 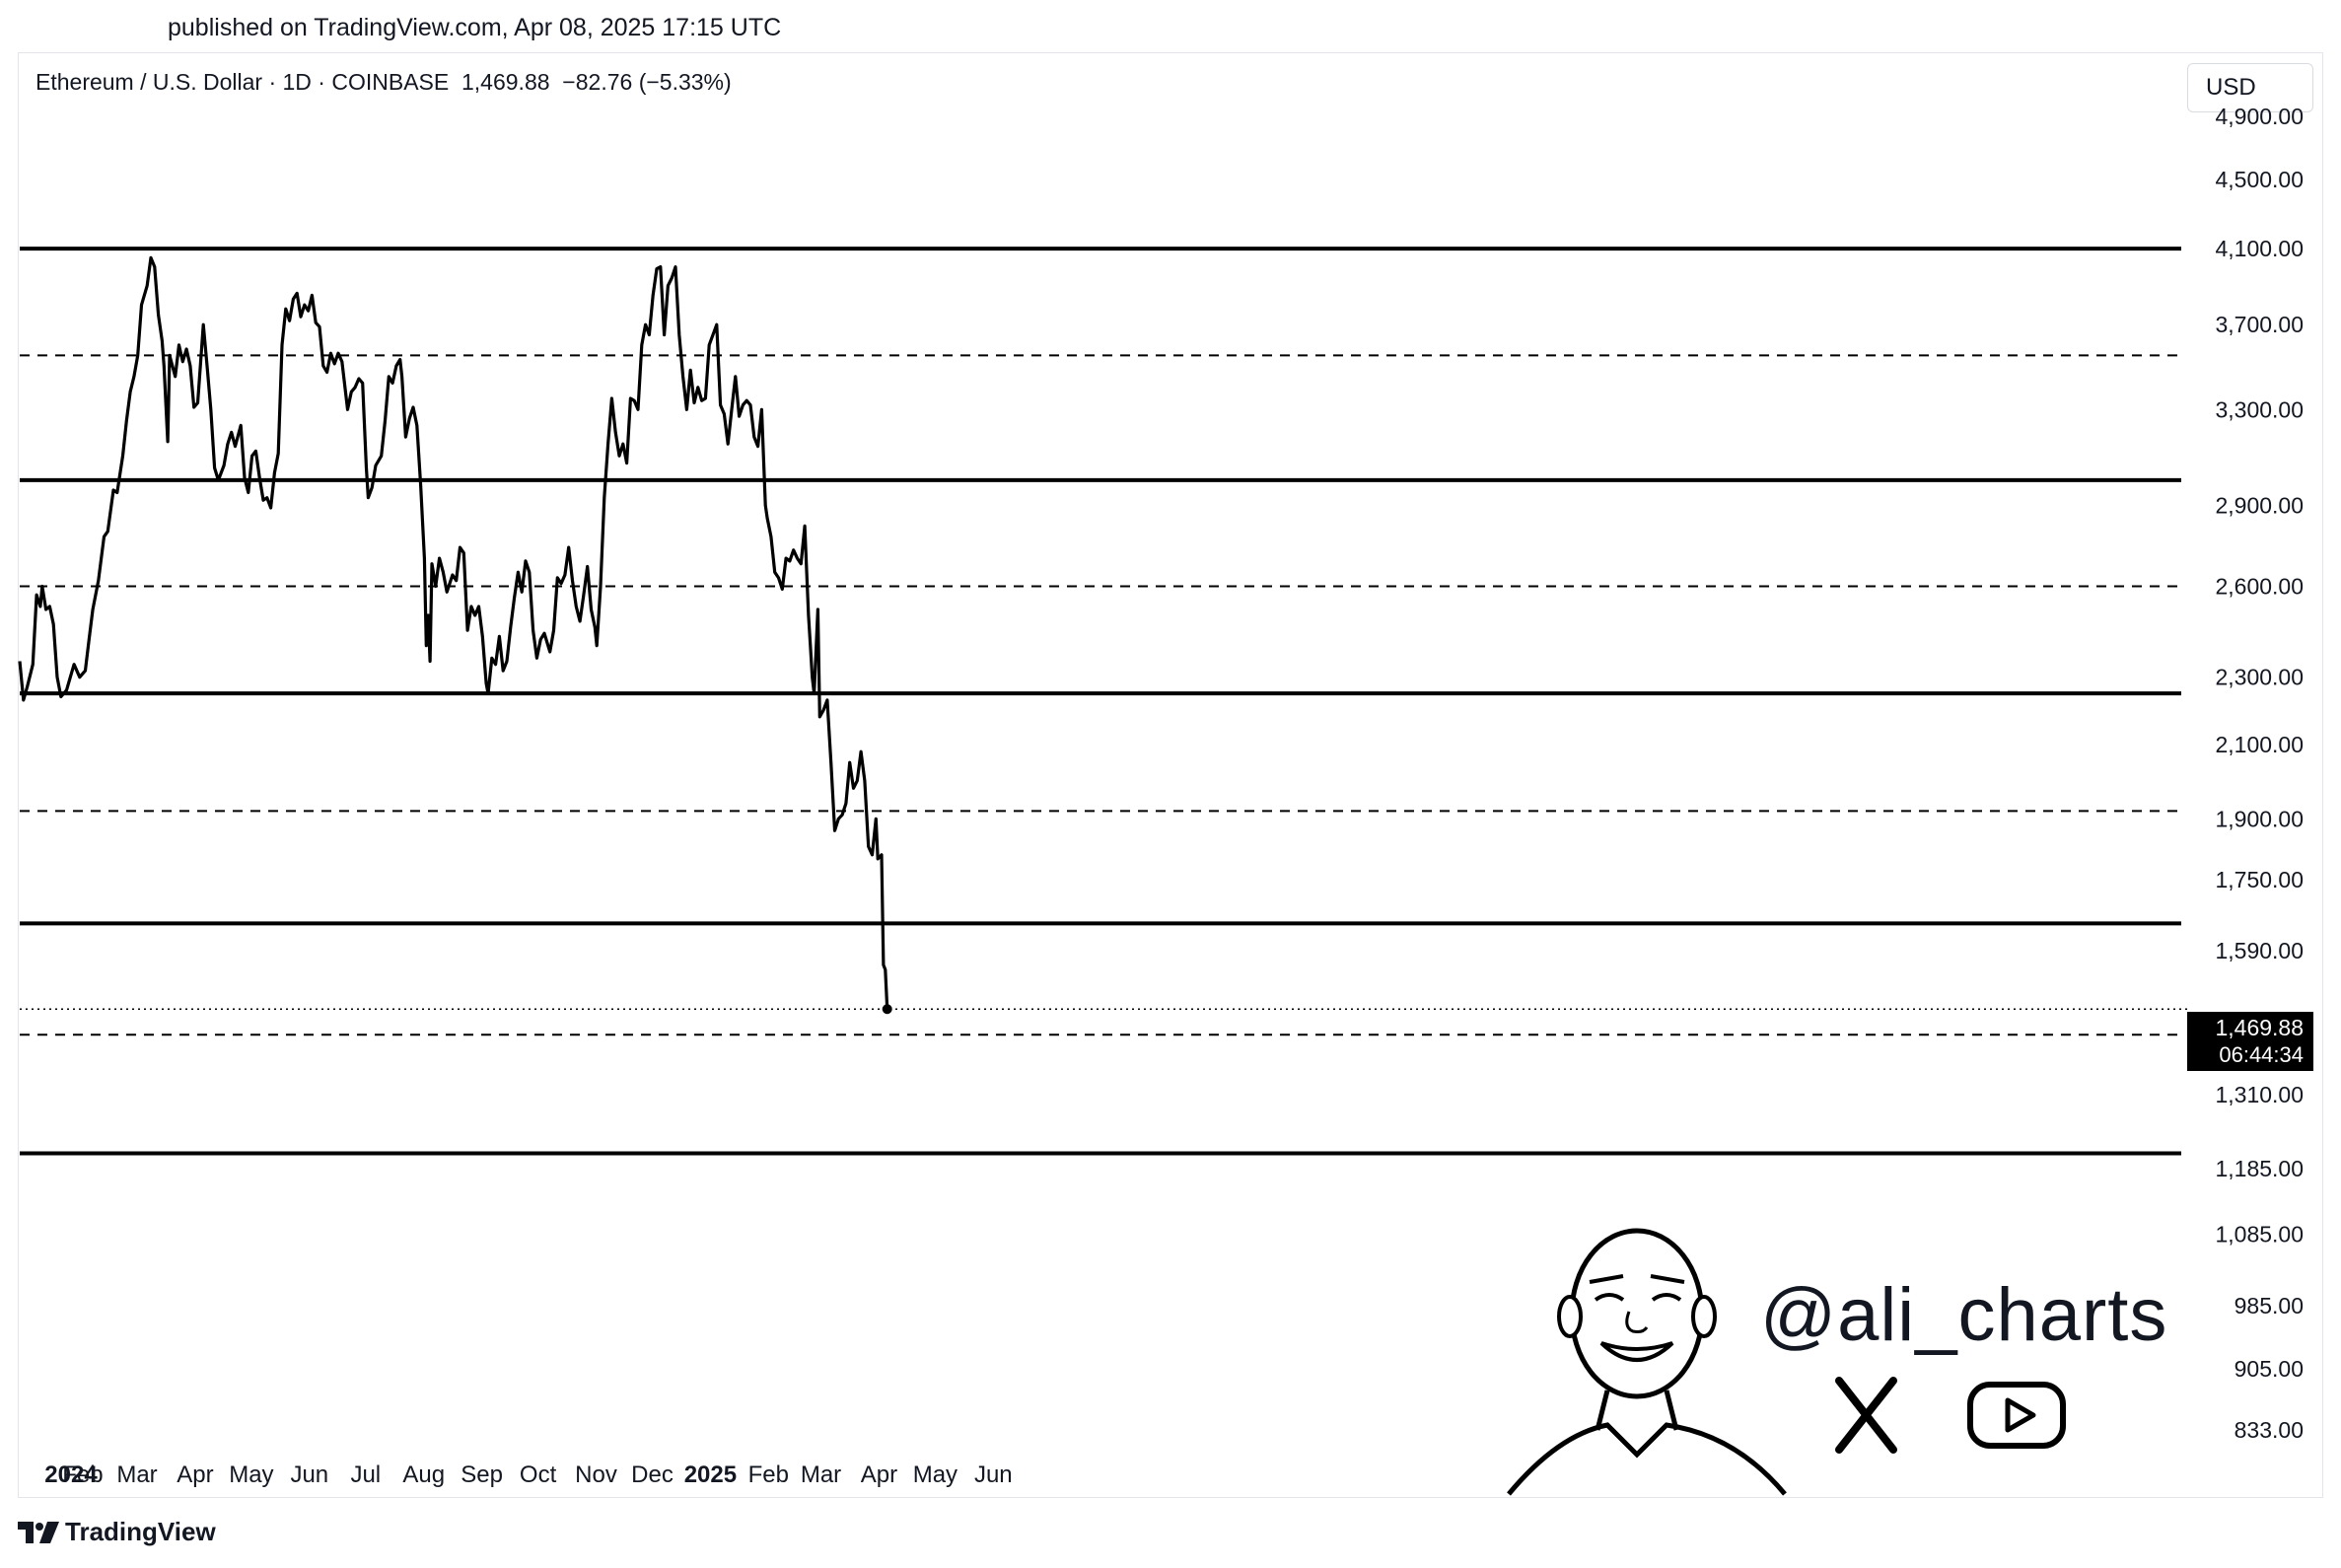 What do you see at coordinates (2259, 505) in the screenshot?
I see `y-tick-label: 2,900.00` at bounding box center [2259, 505].